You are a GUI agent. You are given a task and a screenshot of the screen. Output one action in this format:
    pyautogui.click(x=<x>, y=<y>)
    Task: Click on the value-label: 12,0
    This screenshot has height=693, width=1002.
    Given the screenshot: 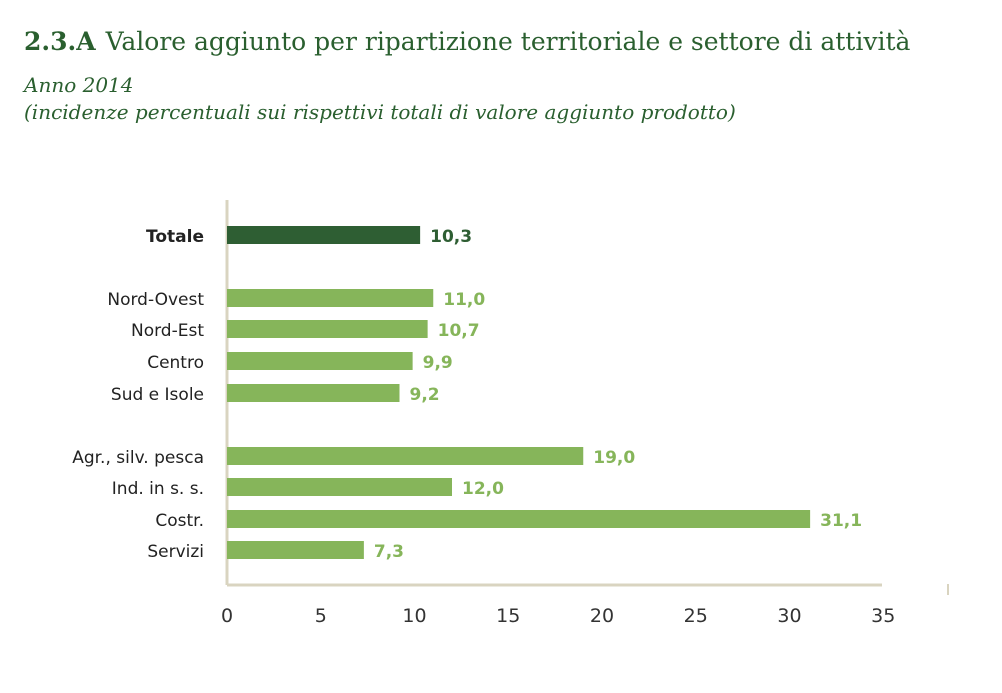 What is the action you would take?
    pyautogui.click(x=483, y=489)
    